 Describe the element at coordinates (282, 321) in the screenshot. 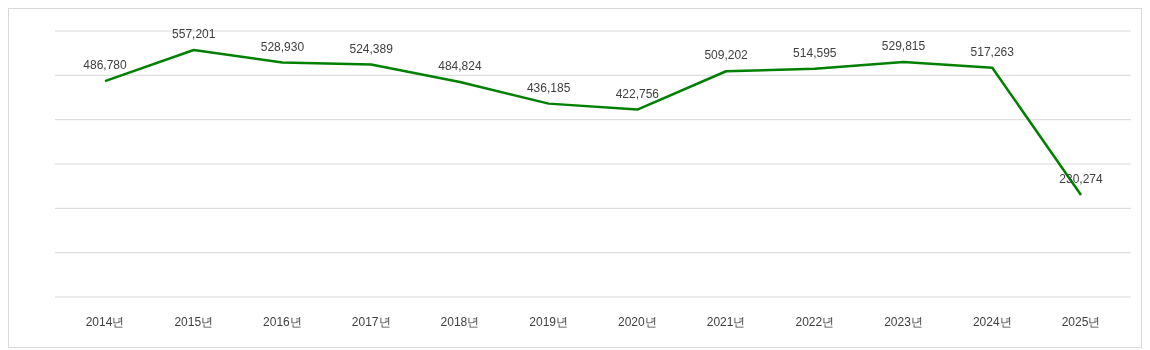

I see `x-tick-label: 2016년` at that location.